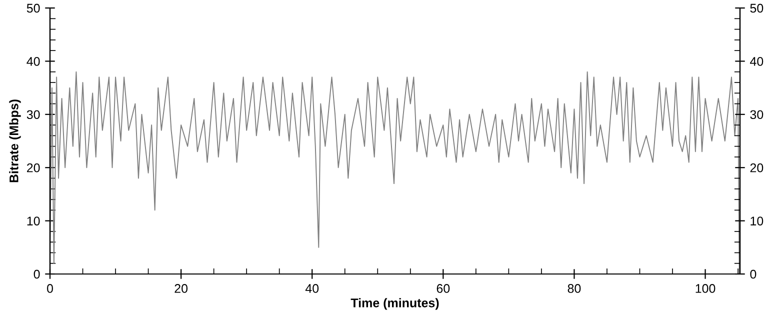 The image size is (770, 324). What do you see at coordinates (33, 61) in the screenshot?
I see `y-tick-label: 40` at bounding box center [33, 61].